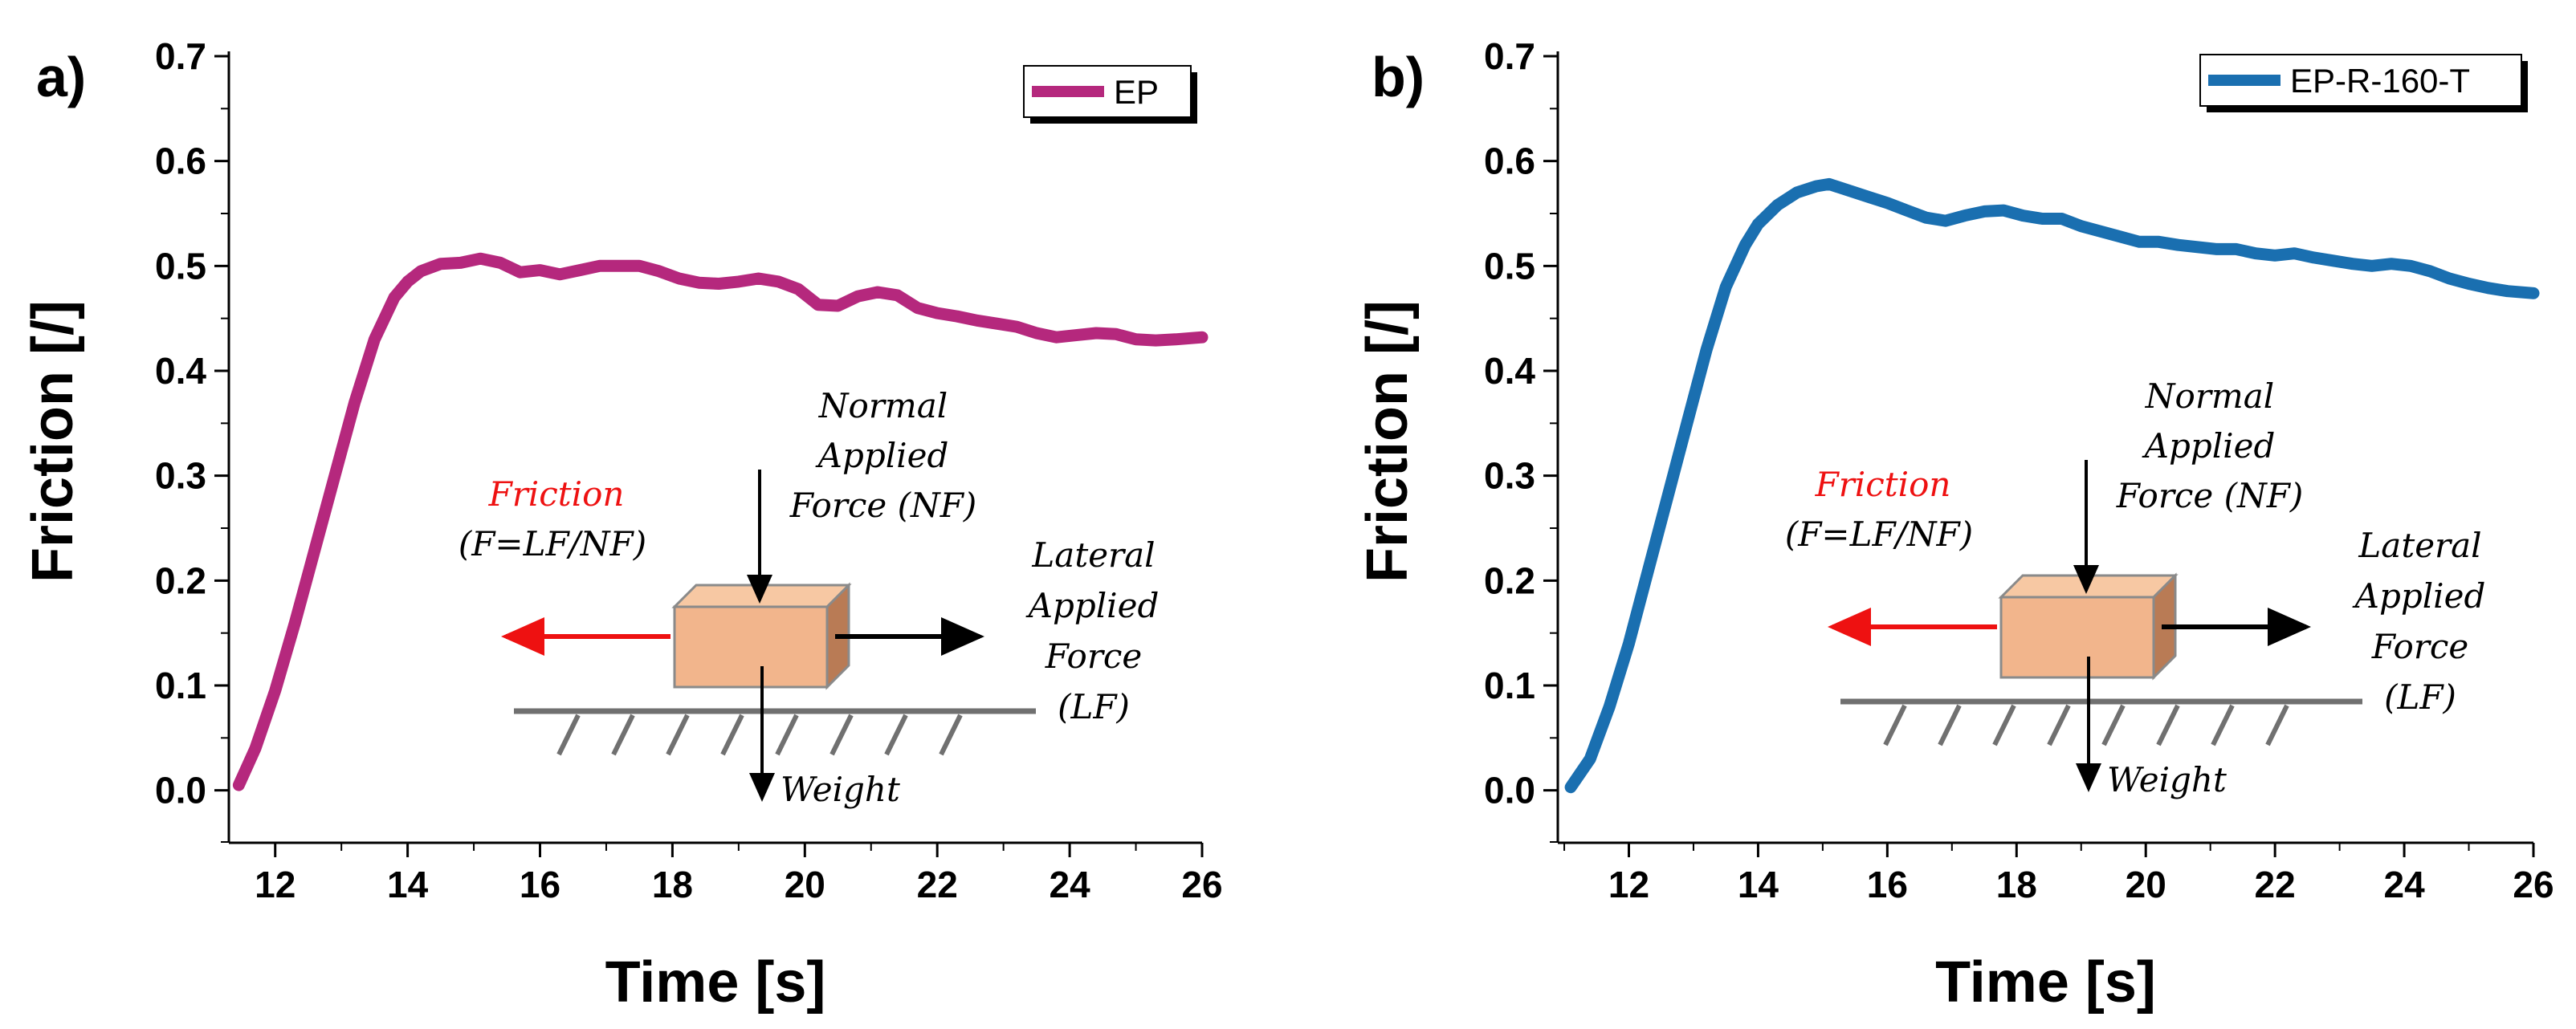  I want to click on legend: EP, so click(1110, 95).